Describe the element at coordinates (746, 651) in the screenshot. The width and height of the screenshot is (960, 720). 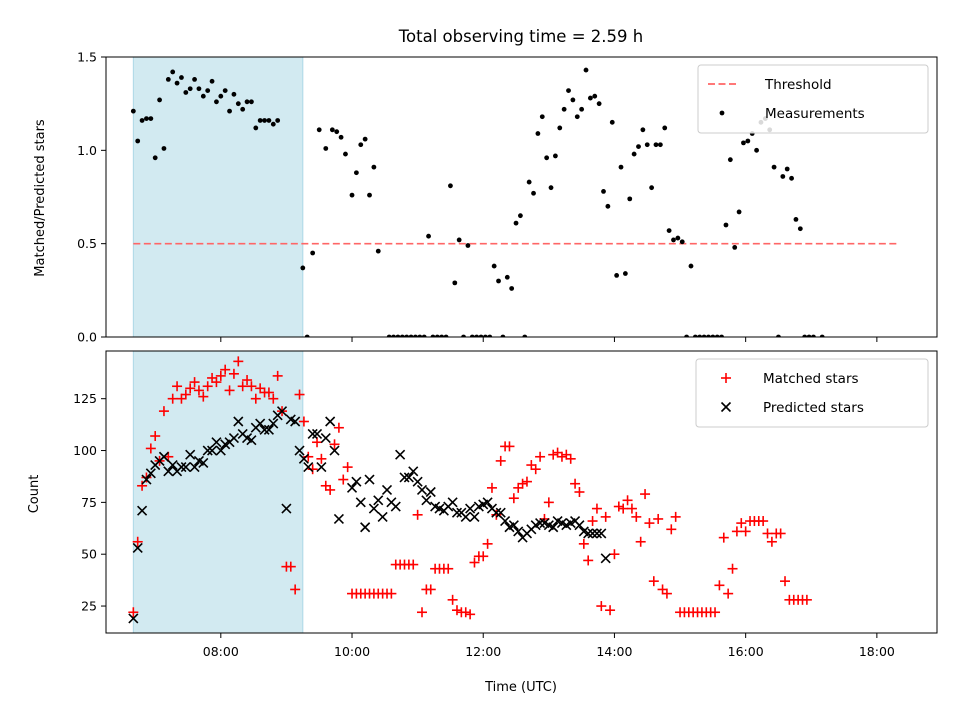
I see `x-tick-label: 16:00` at that location.